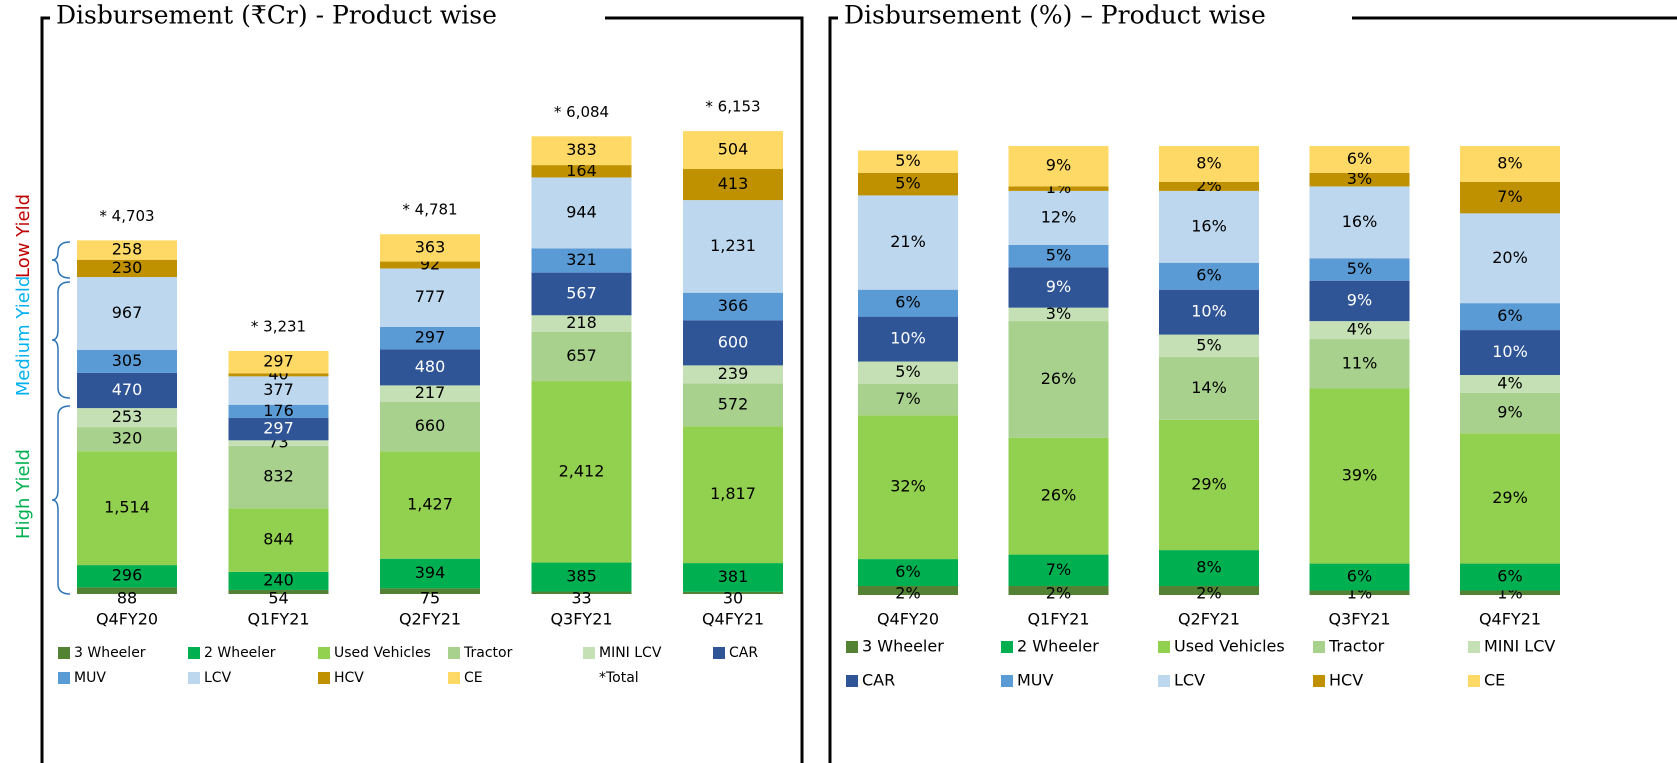 This screenshot has width=1677, height=763. I want to click on value-label: 572, so click(733, 403).